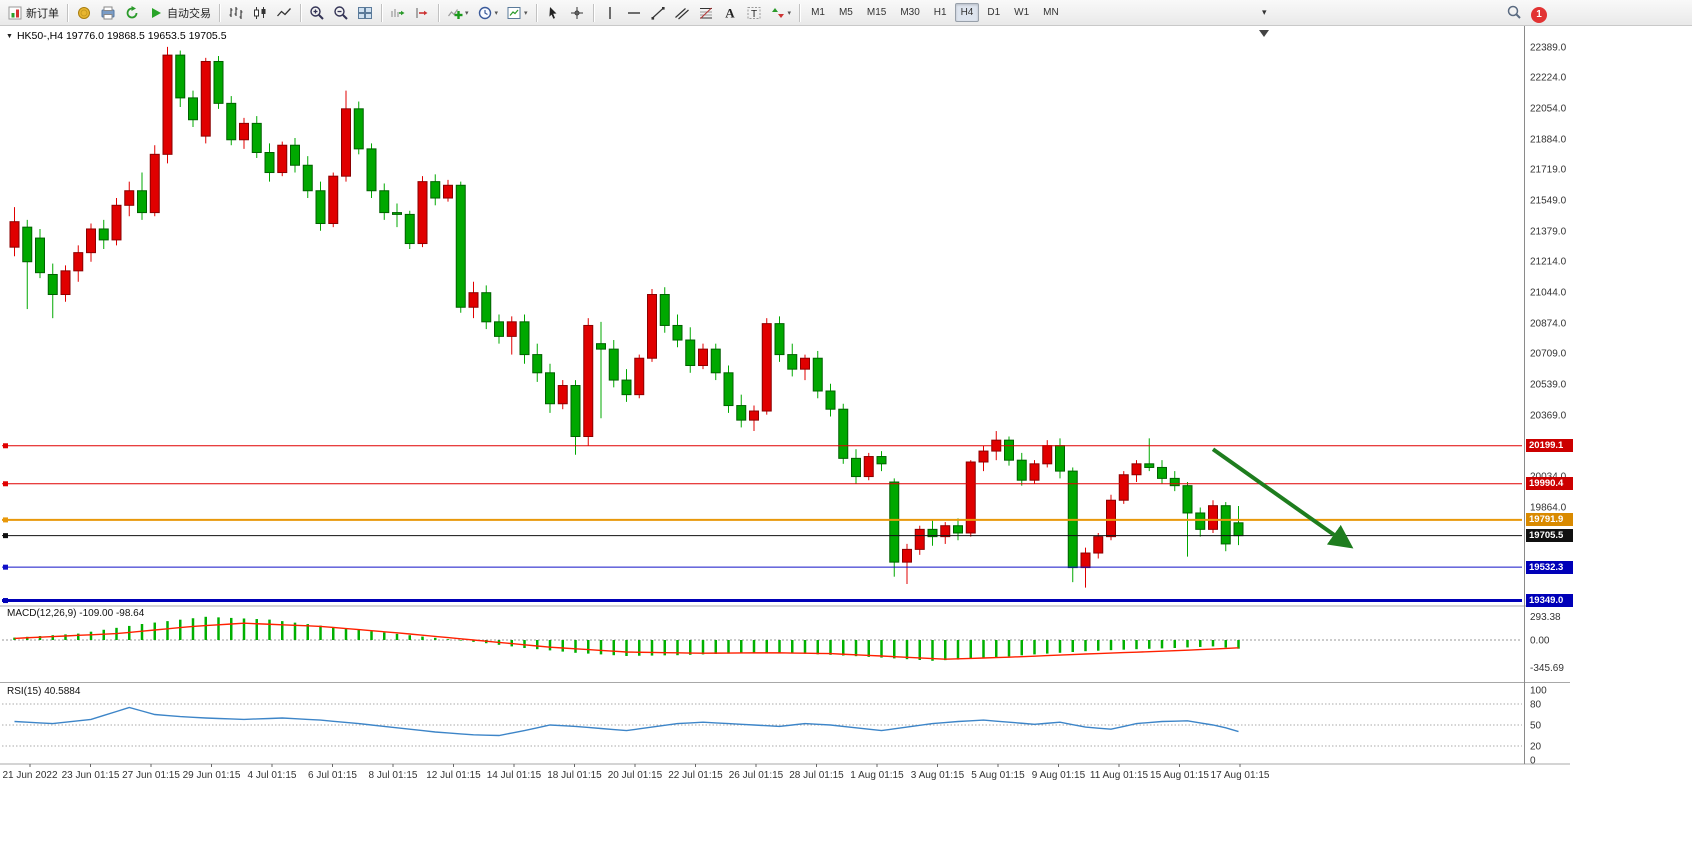  What do you see at coordinates (610, 13) in the screenshot?
I see `vertical-line-button` at bounding box center [610, 13].